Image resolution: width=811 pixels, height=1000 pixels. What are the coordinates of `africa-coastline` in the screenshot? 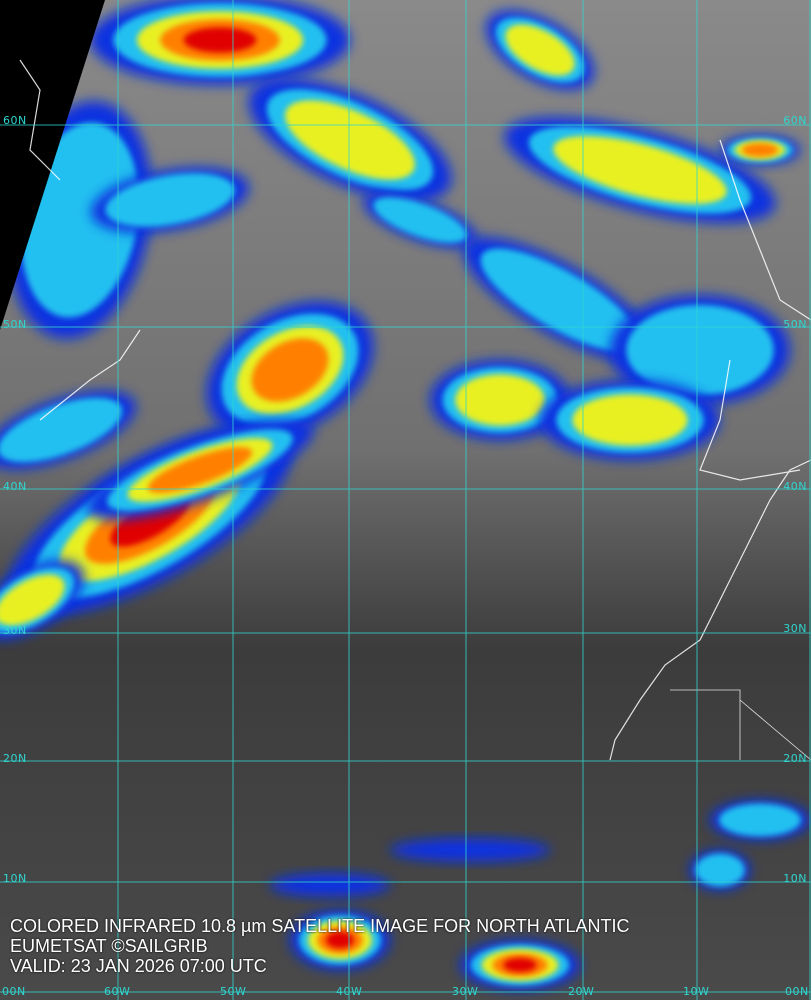 It's located at (710, 610).